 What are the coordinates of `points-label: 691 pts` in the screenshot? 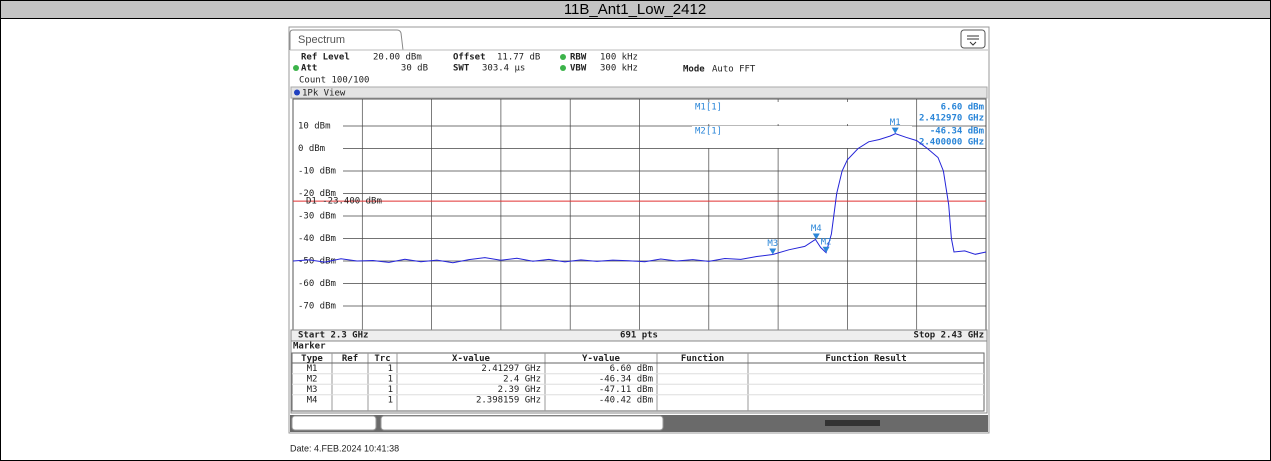 It's located at (639, 336).